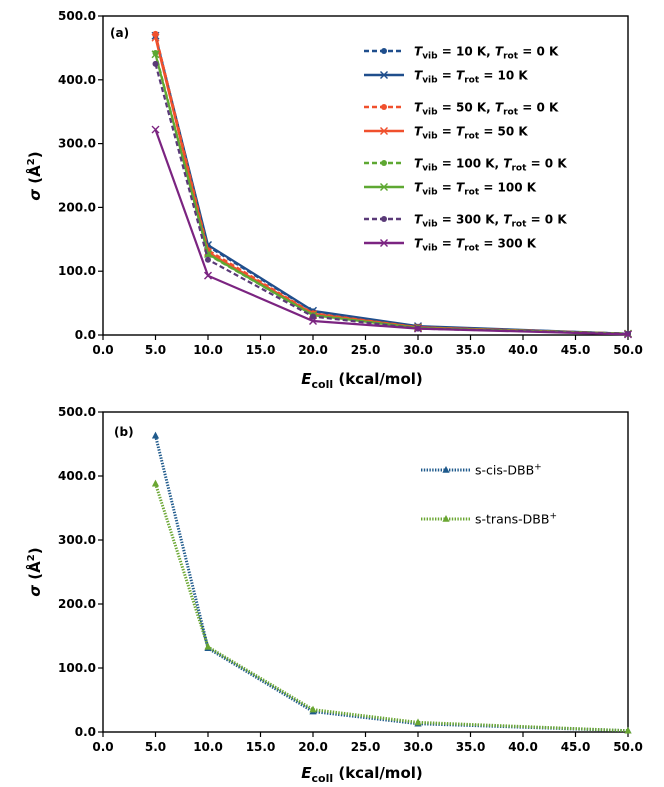 The width and height of the screenshot is (664, 787). Describe the element at coordinates (362, 380) in the screenshot. I see `x-axis-label-a: Ecoll (kcal/mol)` at that location.